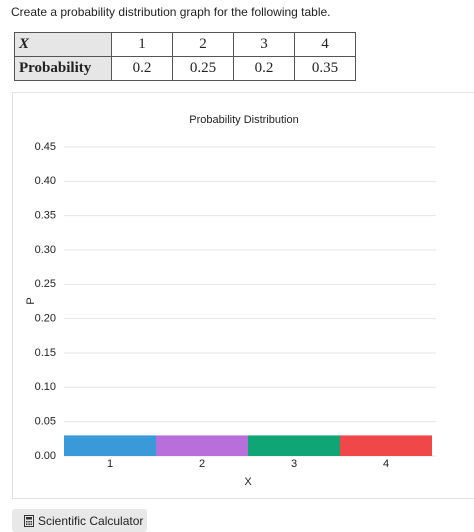 This screenshot has width=474, height=532. I want to click on y-axis-label: P, so click(31, 300).